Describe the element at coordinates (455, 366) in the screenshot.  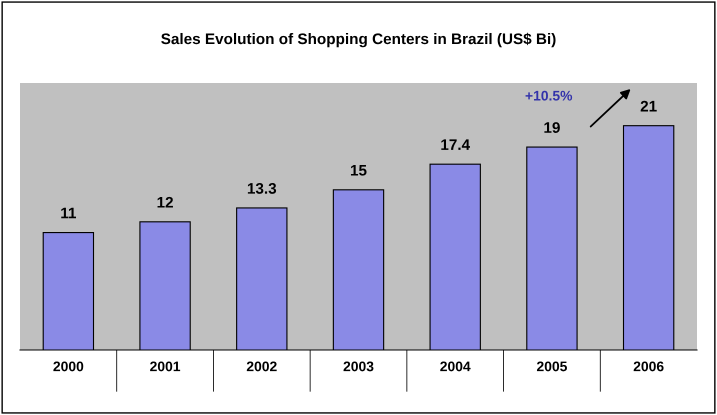
I see `x-tick-label: 2004` at that location.